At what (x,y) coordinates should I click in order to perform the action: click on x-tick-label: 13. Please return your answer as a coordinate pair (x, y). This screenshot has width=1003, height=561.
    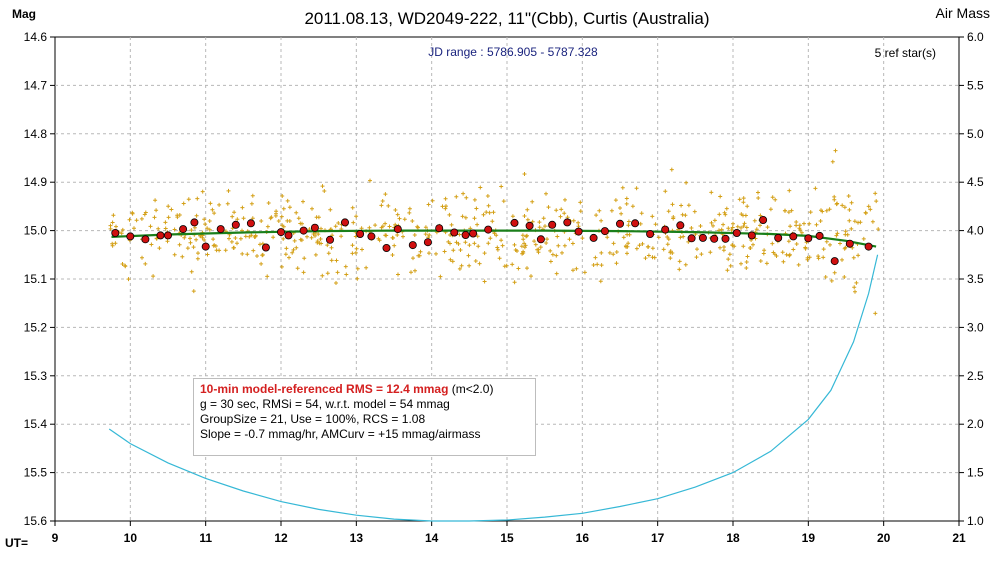
    Looking at the image, I should click on (357, 538).